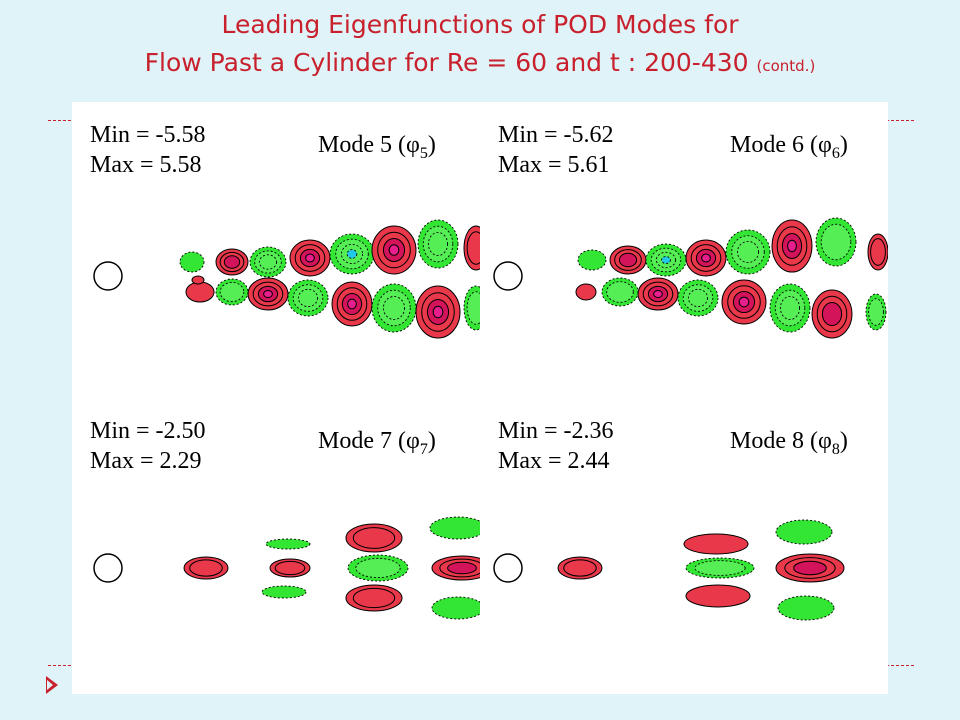 The width and height of the screenshot is (960, 720). I want to click on min-label: Min = -5.58, so click(148, 135).